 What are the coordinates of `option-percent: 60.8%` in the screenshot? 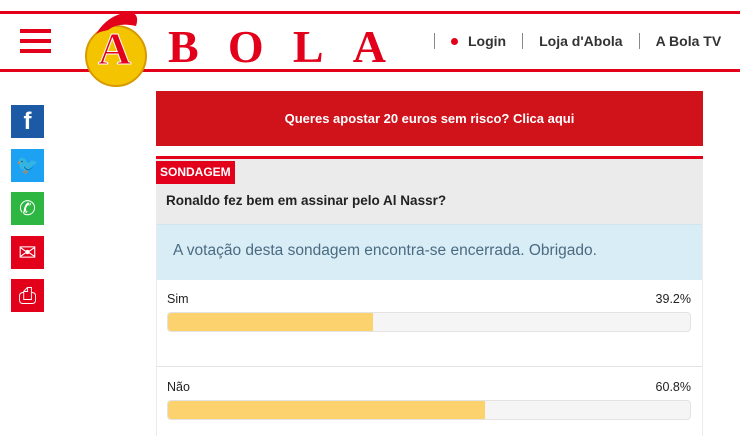 It's located at (673, 387).